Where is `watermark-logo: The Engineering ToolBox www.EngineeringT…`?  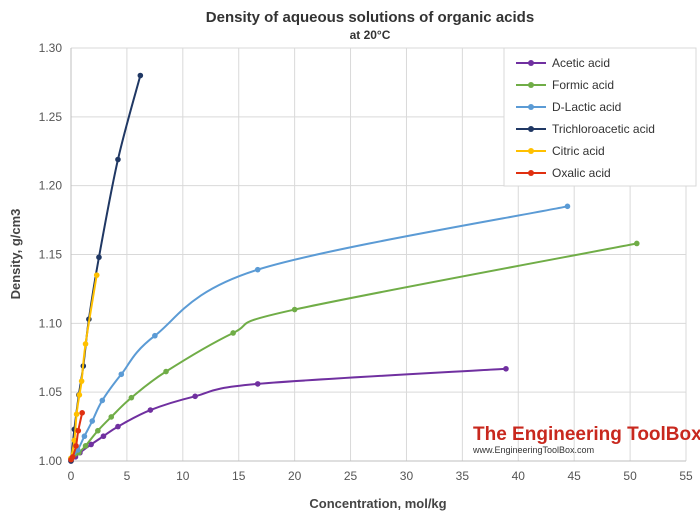
watermark-logo: The Engineering ToolBox www.EngineeringT… is located at coordinates (586, 439).